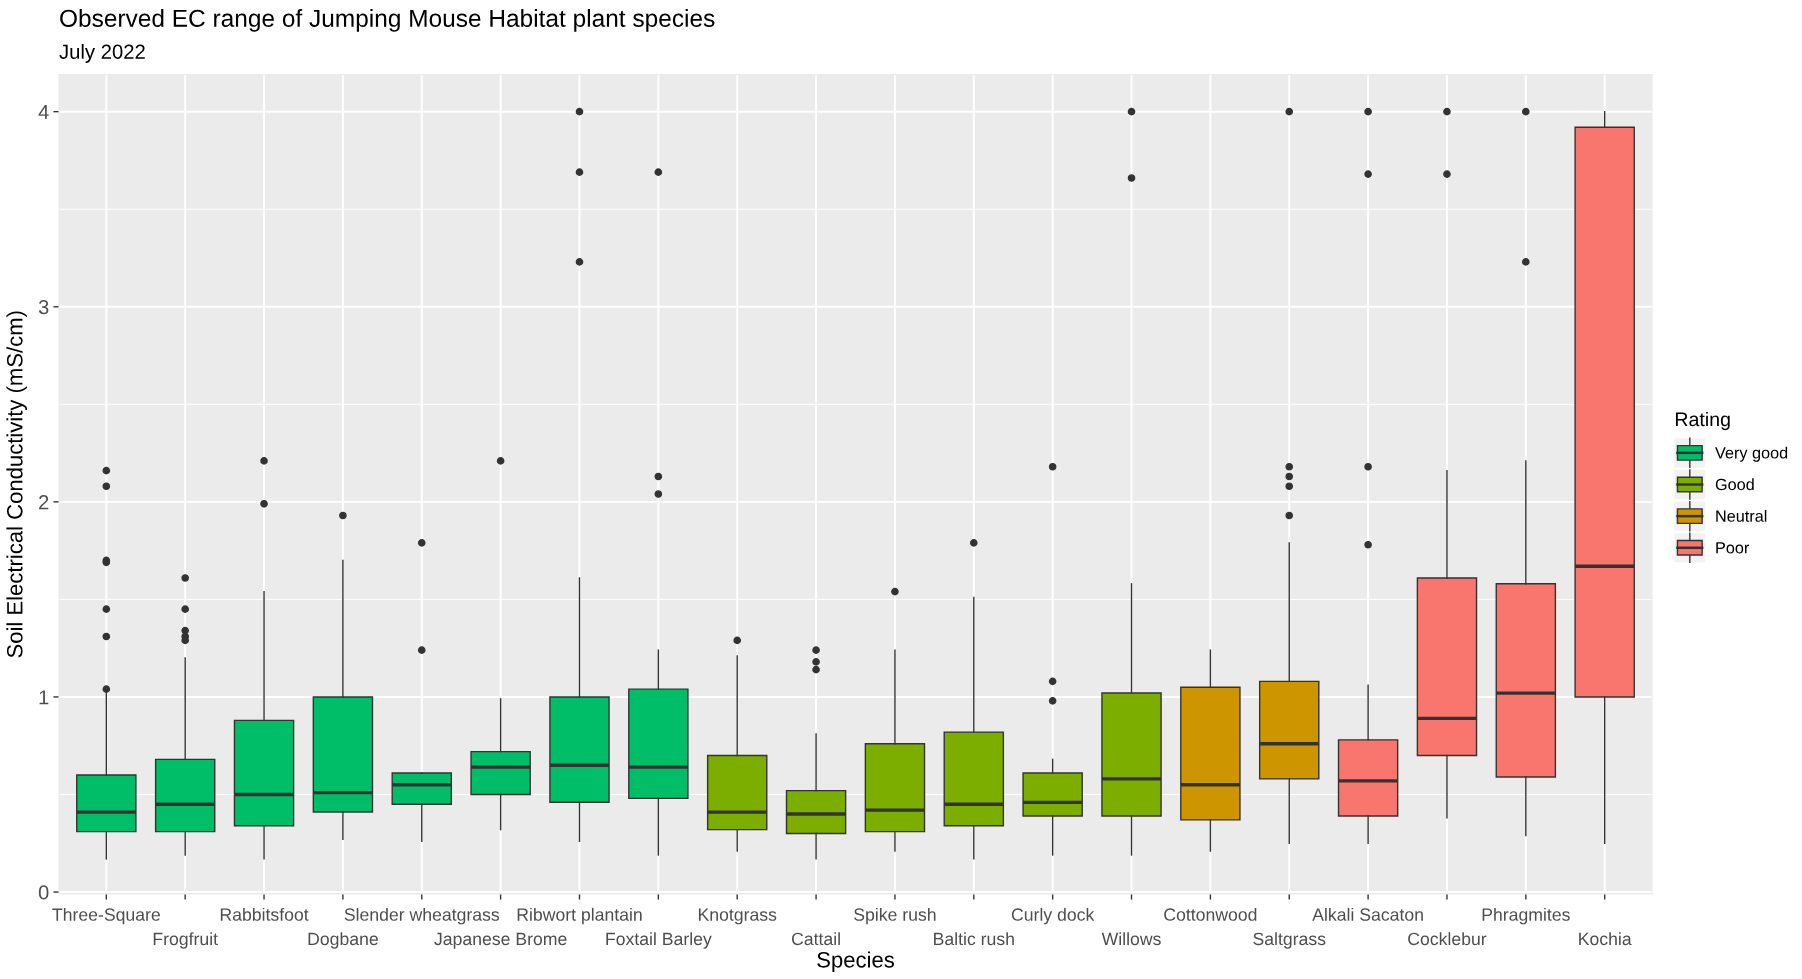 The width and height of the screenshot is (1802, 979). What do you see at coordinates (1702, 421) in the screenshot?
I see `legend-title: Rating` at bounding box center [1702, 421].